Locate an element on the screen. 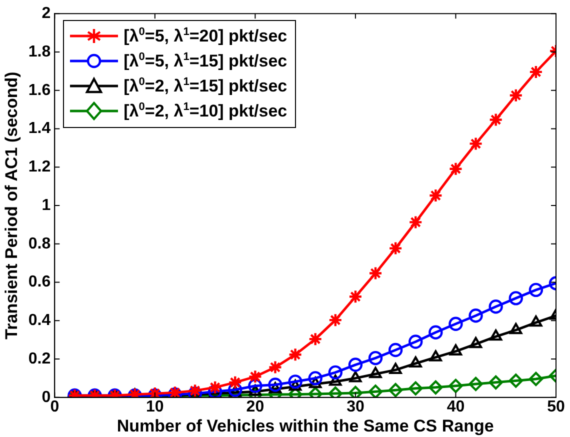  y-axis-title: Transient Period of AC1 (second) is located at coordinates (11, 206).